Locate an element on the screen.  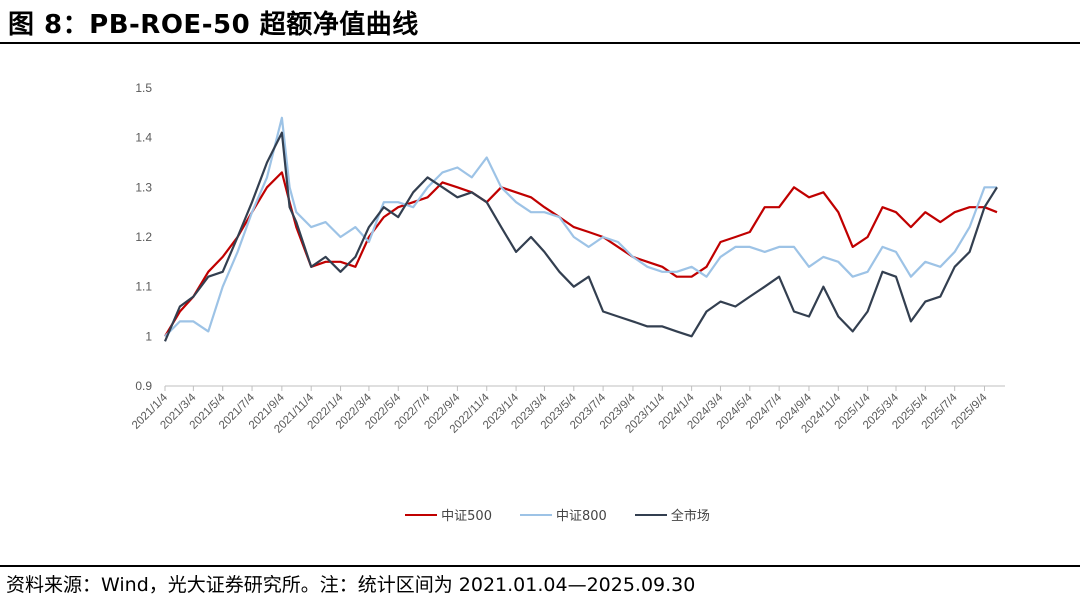
y-tick-label: 1.1 is located at coordinates (143, 287).